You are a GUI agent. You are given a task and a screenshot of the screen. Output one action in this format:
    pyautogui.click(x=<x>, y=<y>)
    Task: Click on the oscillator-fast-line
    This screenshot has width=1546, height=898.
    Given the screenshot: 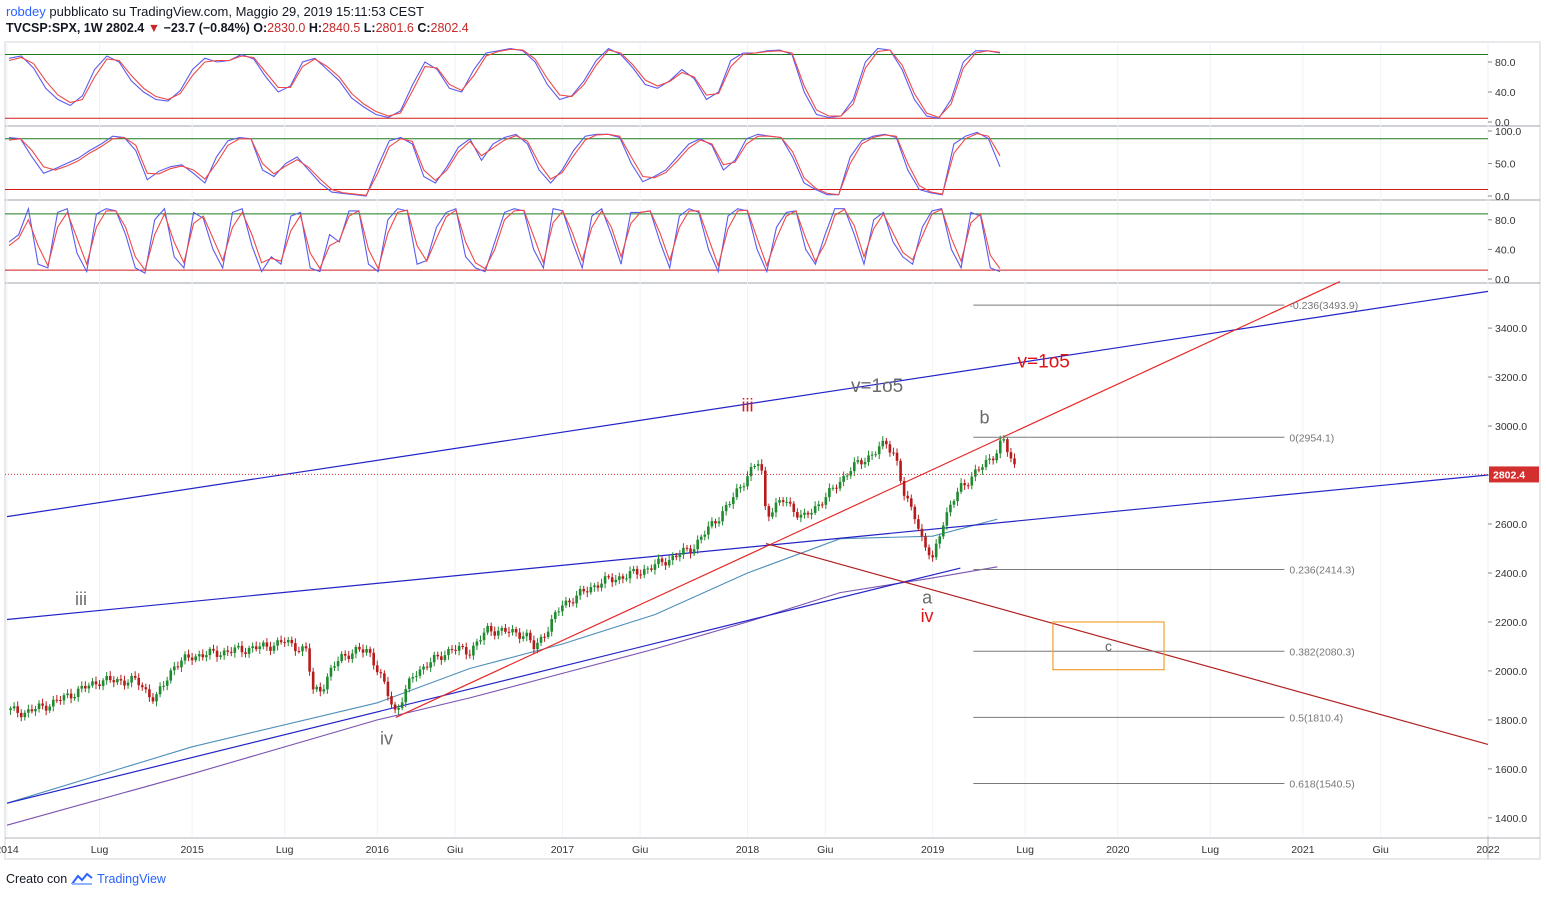 What is the action you would take?
    pyautogui.click(x=504, y=240)
    